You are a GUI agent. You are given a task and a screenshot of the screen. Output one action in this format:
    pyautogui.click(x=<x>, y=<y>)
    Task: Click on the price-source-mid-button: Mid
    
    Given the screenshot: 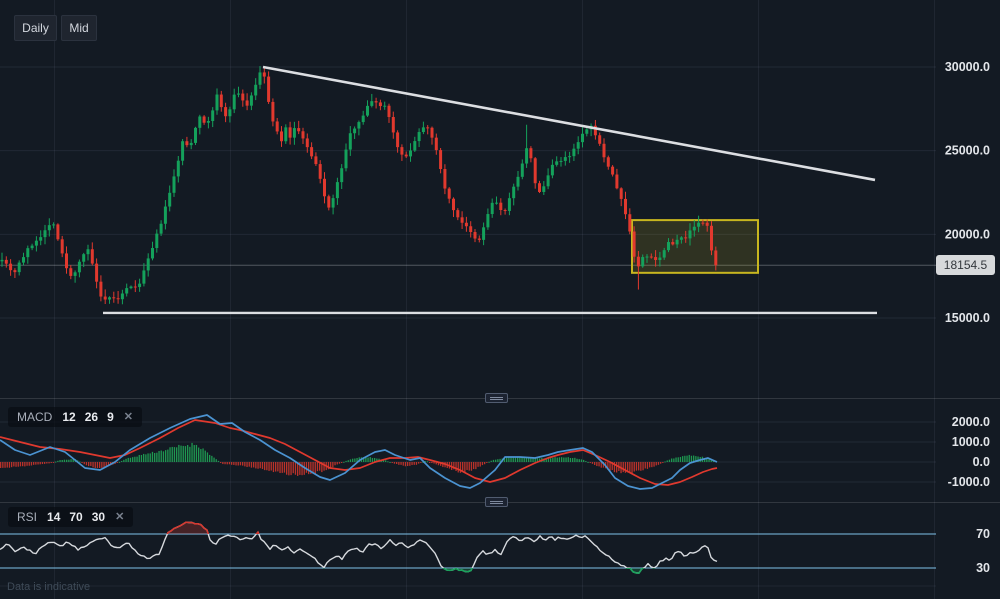 What is the action you would take?
    pyautogui.click(x=79, y=28)
    